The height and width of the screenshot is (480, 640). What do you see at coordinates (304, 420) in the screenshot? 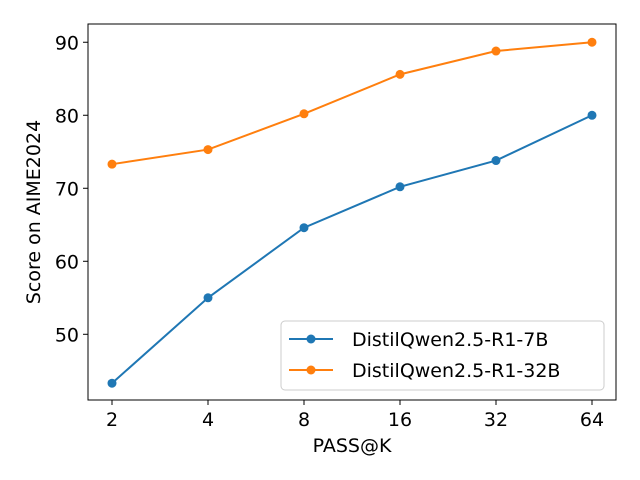
I see `x-tick-label: 8` at bounding box center [304, 420].